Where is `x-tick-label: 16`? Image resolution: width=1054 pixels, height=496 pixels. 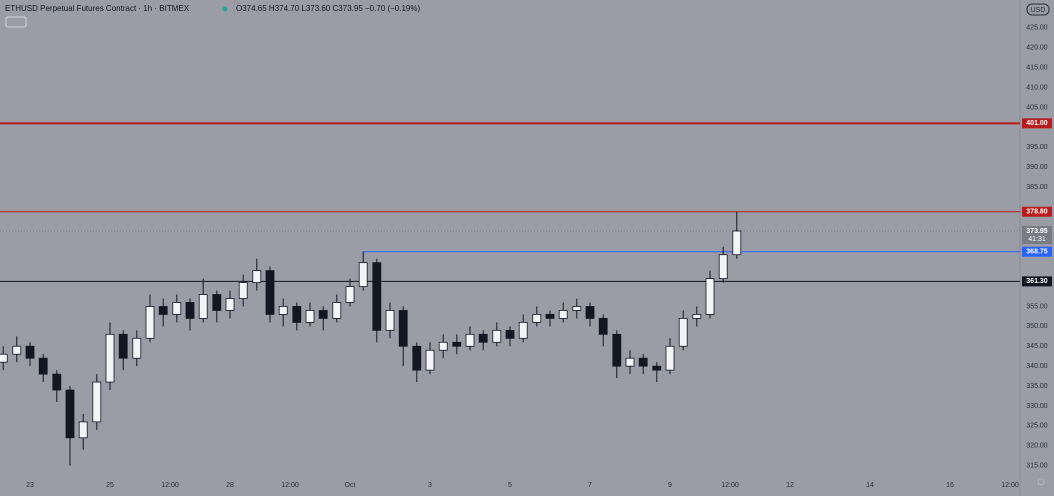
x-tick-label: 16 is located at coordinates (950, 485).